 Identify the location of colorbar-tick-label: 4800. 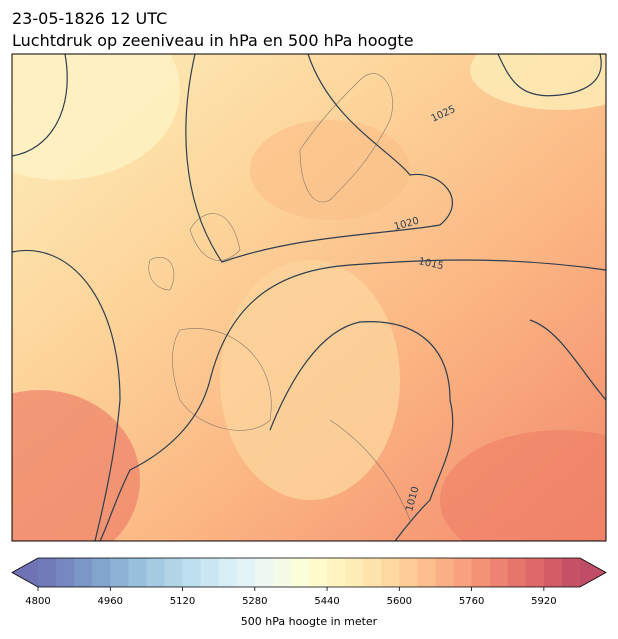
(37, 601).